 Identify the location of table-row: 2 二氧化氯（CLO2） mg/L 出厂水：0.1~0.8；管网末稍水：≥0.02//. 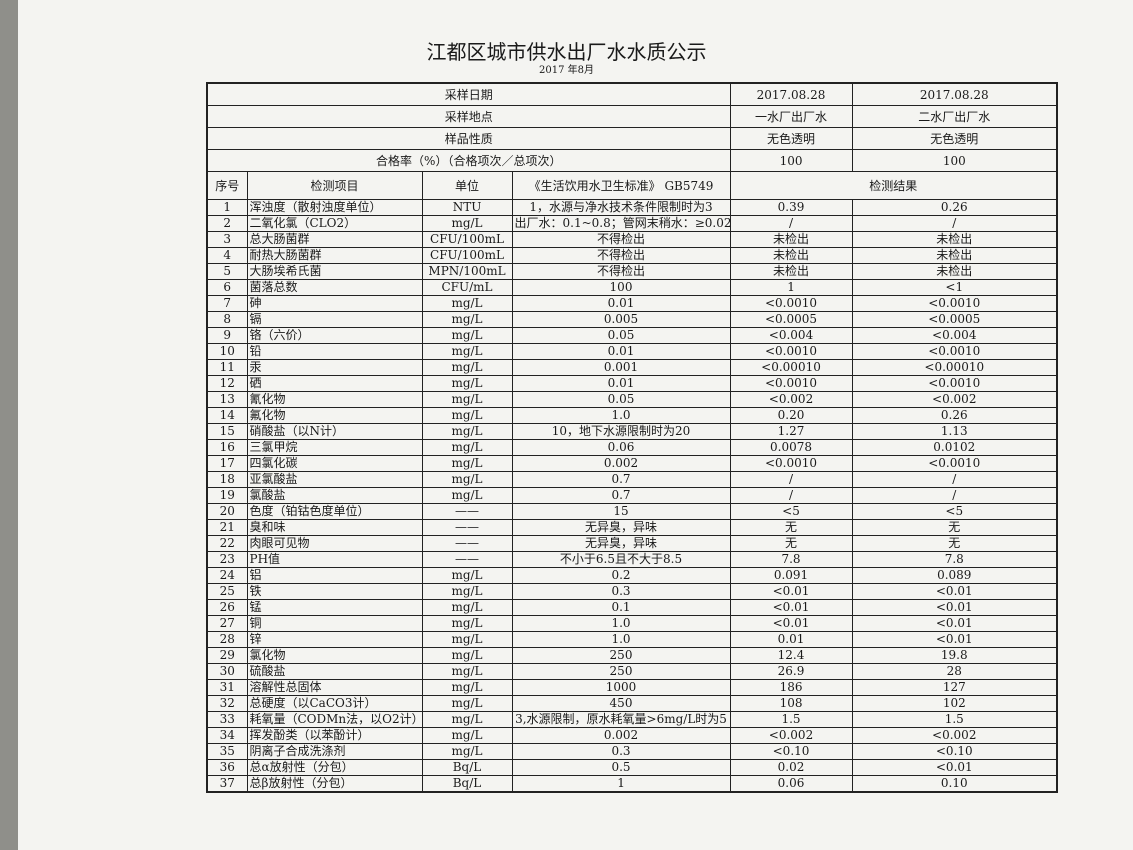
(632, 223).